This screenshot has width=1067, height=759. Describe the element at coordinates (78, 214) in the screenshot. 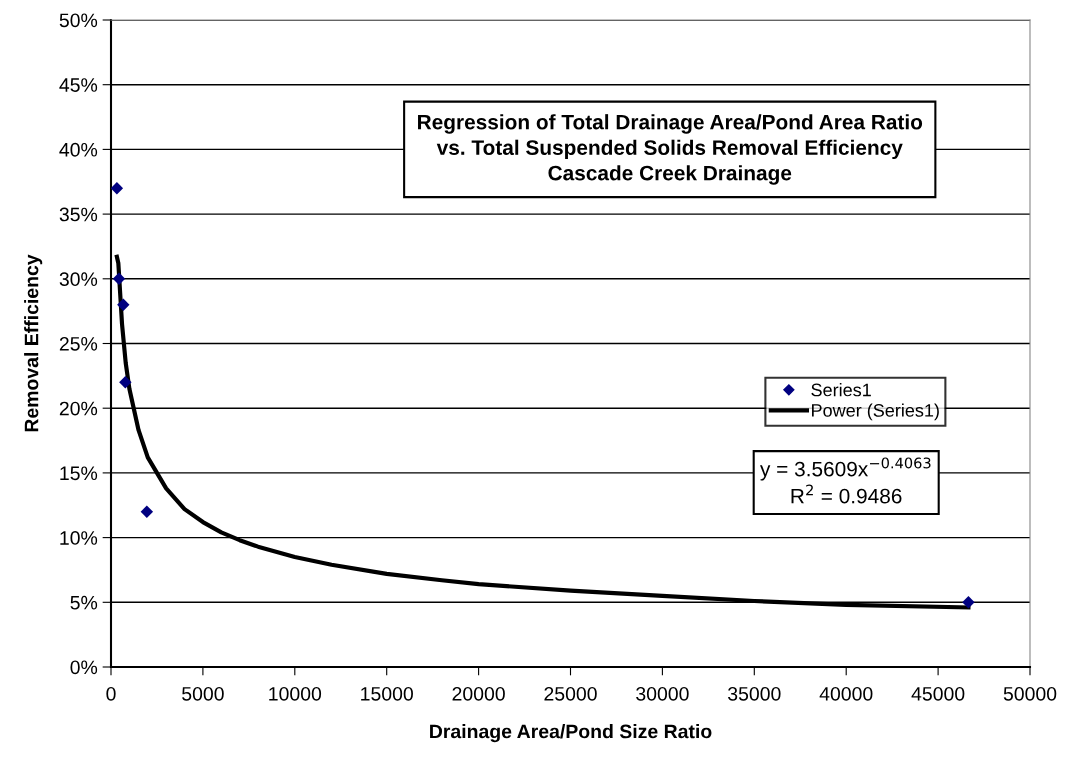

I see `y-tick-label: 35%` at that location.